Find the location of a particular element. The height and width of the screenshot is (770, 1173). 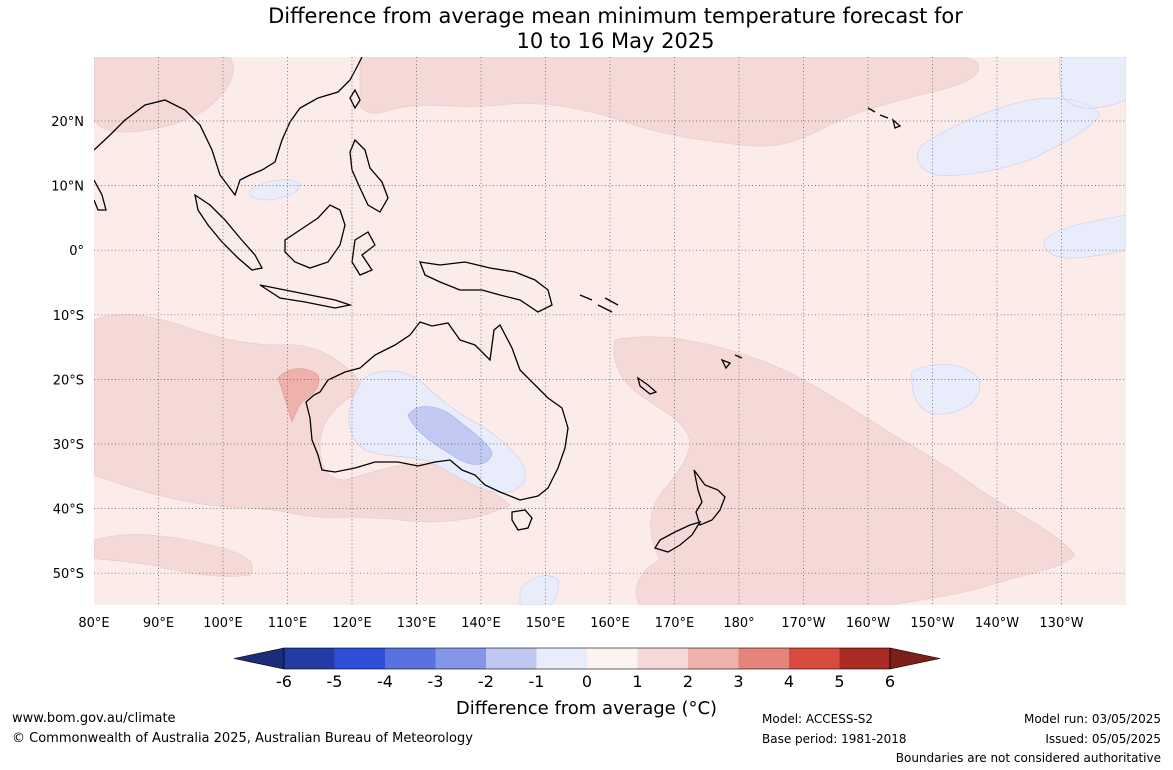

longitude-label: 160°E is located at coordinates (610, 623).